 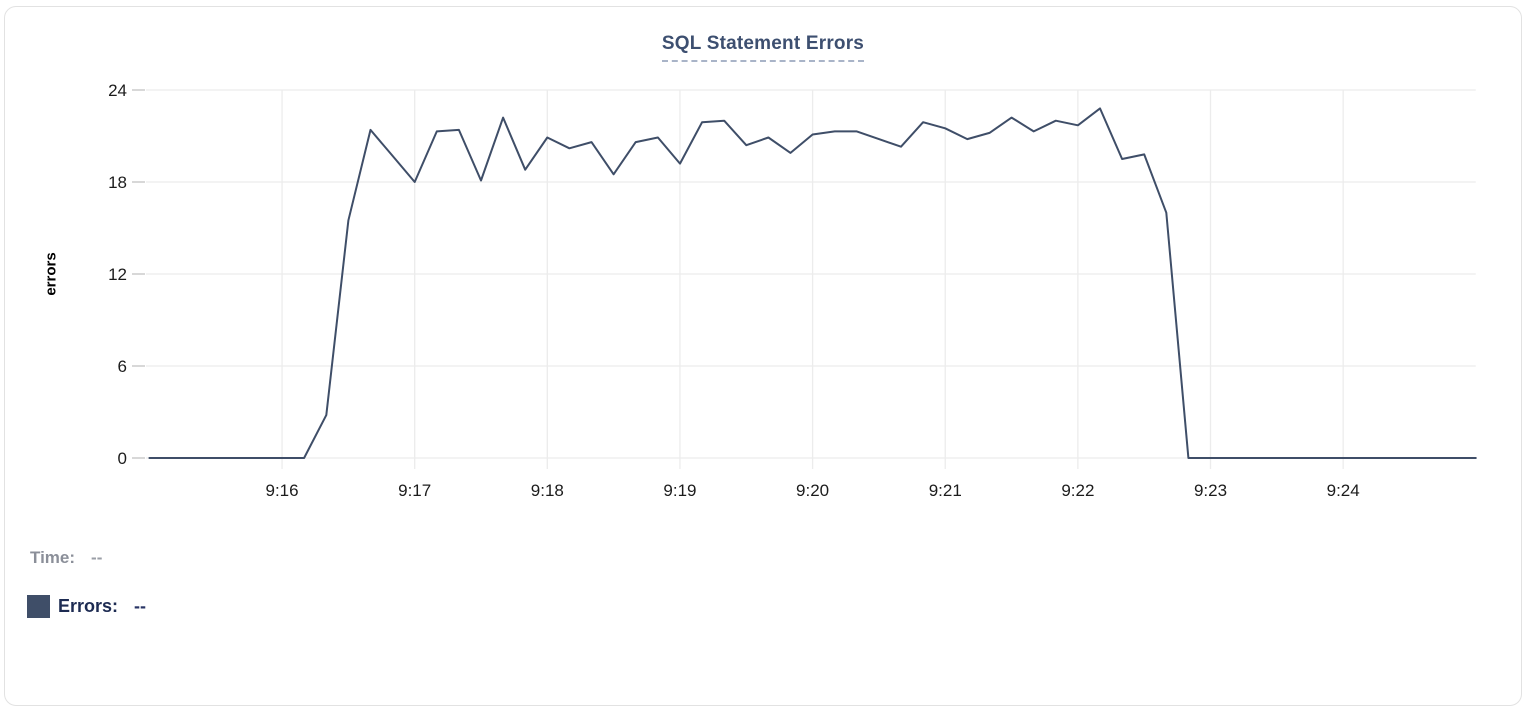 I want to click on y-tick-label: 6, so click(x=122, y=366).